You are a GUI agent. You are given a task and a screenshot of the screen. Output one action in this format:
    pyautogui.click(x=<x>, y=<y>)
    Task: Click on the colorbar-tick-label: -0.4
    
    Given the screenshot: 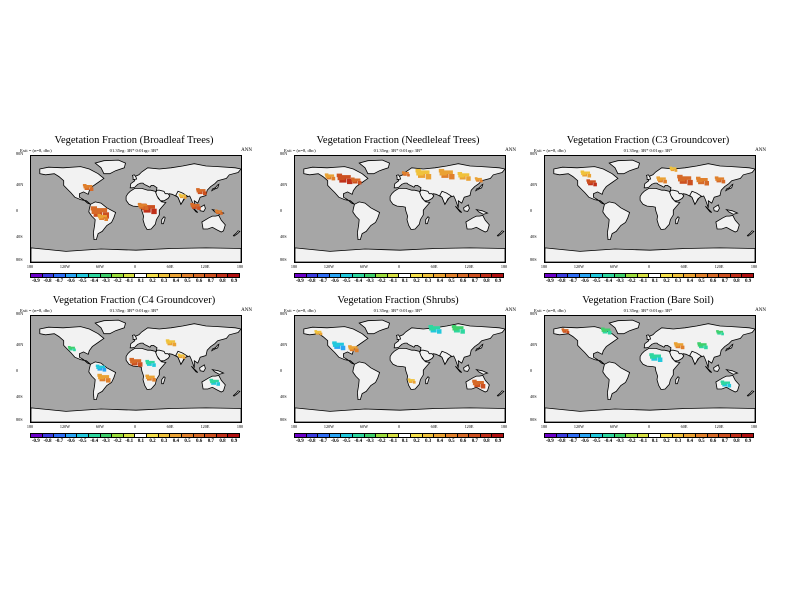 What is the action you would take?
    pyautogui.click(x=608, y=281)
    